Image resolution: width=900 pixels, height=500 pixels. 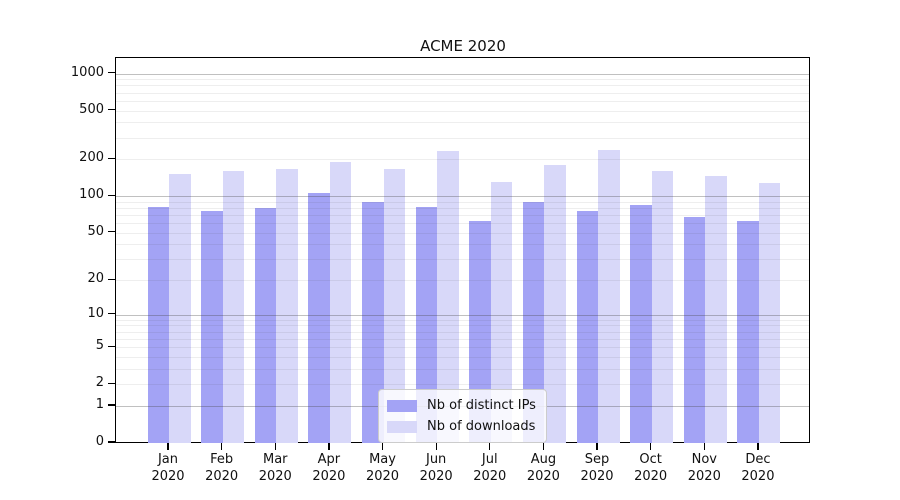 I want to click on legend-item-distinct-ips: Nb of distinct IPs, so click(x=461, y=405).